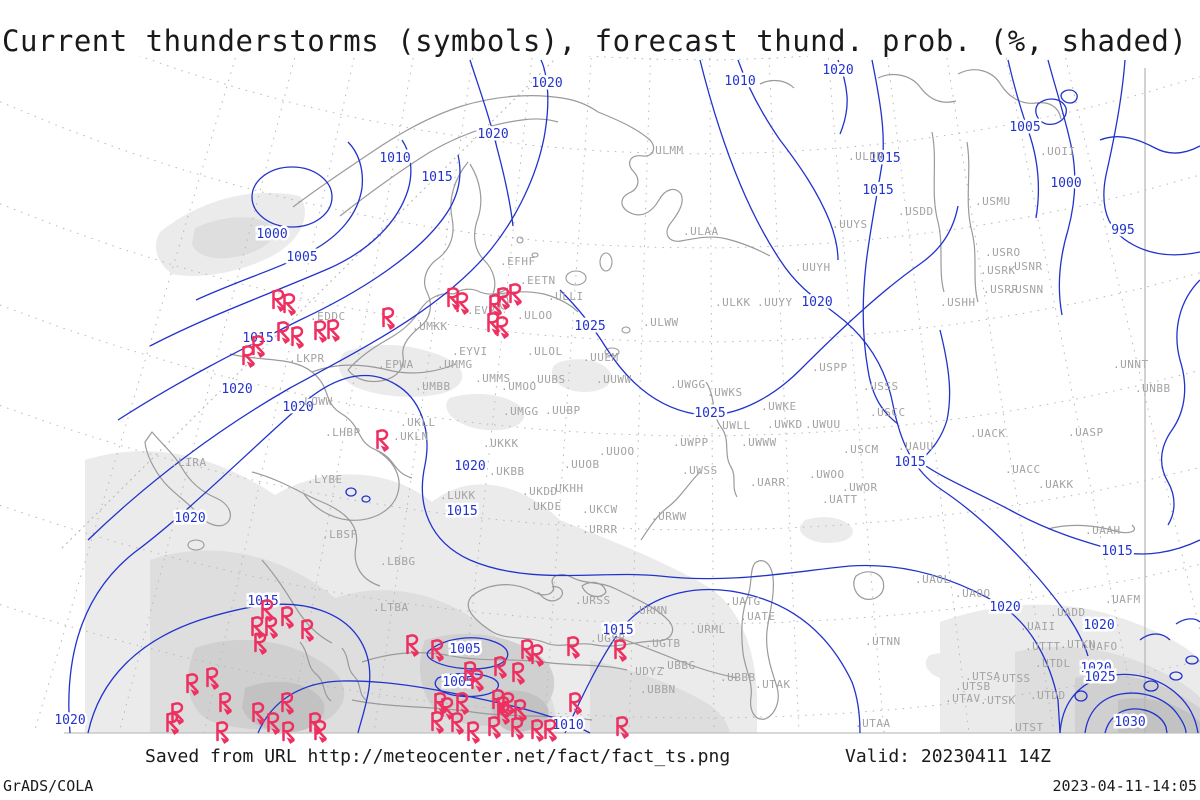 This screenshot has height=800, width=1200. I want to click on valid-time: Valid: 20230411 14Z, so click(948, 756).